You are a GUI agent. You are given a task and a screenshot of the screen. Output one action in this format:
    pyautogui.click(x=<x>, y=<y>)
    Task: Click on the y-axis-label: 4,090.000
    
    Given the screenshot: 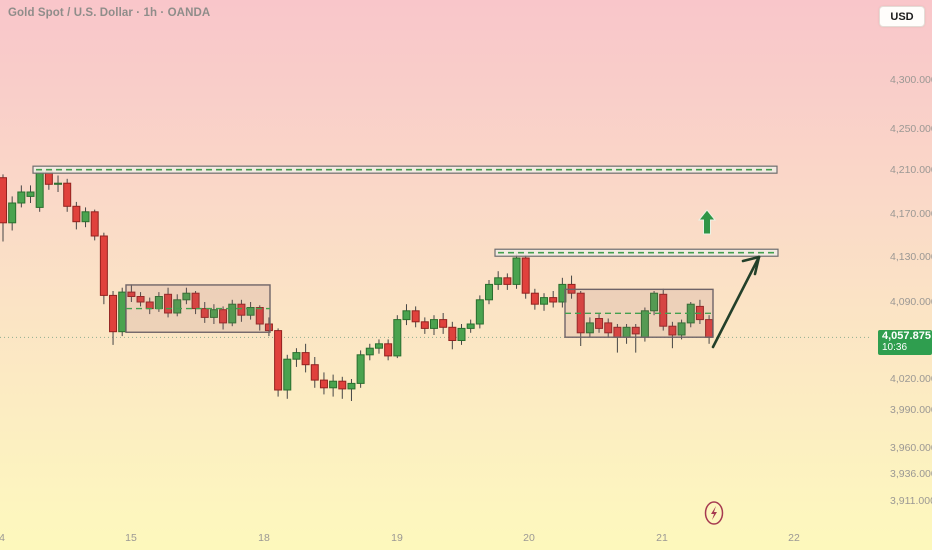 What is the action you would take?
    pyautogui.click(x=911, y=302)
    